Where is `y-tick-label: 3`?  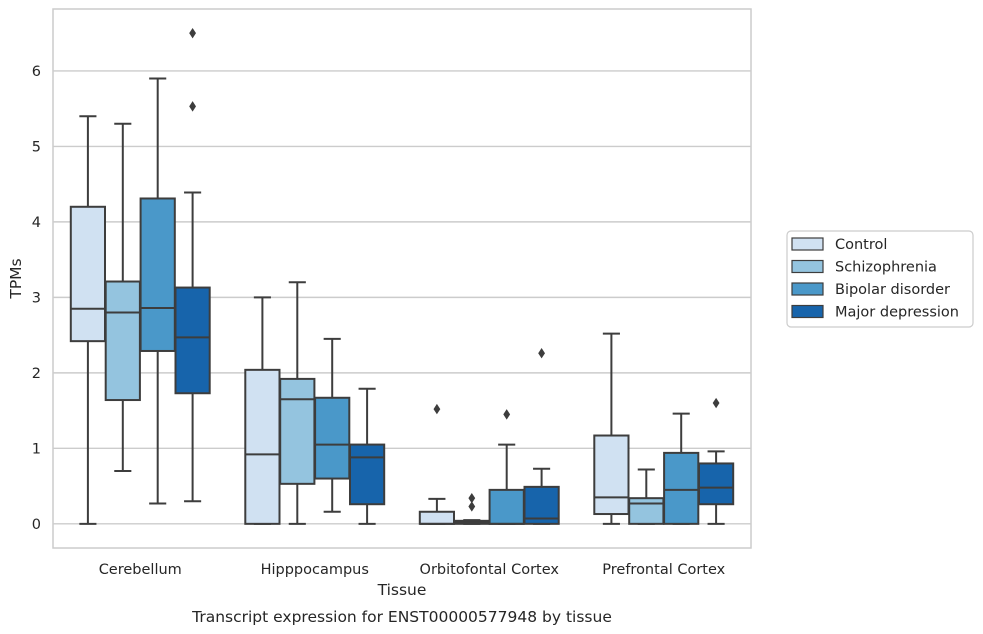 y-tick-label: 3 is located at coordinates (36, 298).